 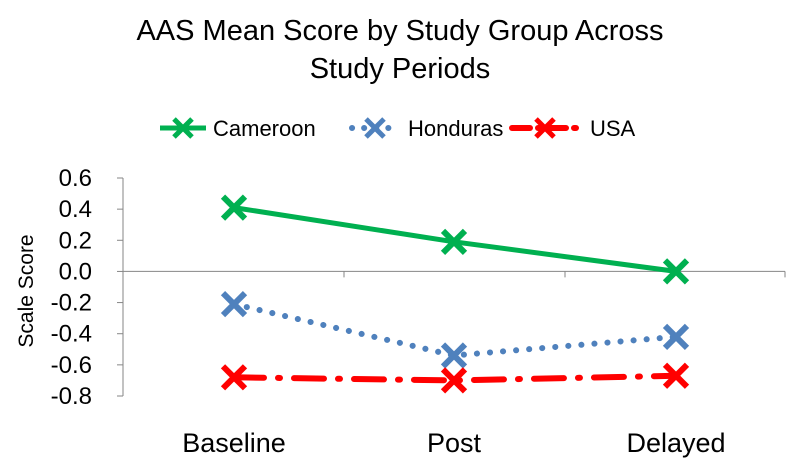 What do you see at coordinates (454, 443) in the screenshot?
I see `x-tick-label: Post` at bounding box center [454, 443].